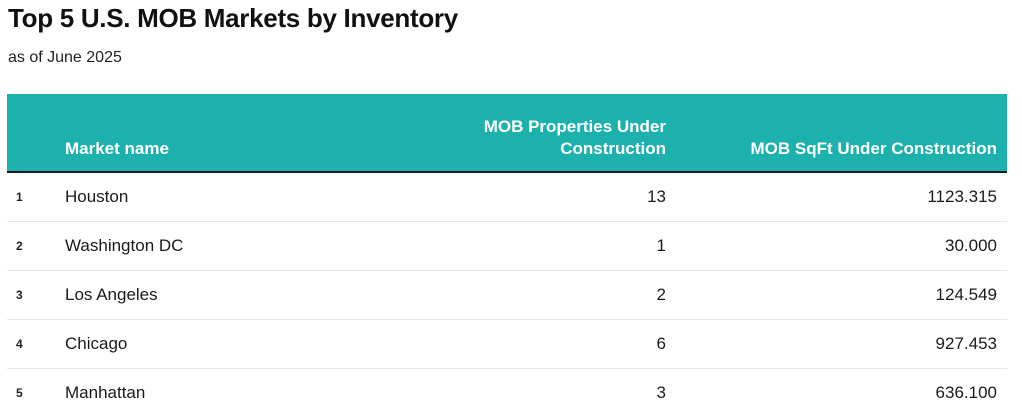 The width and height of the screenshot is (1022, 419). Describe the element at coordinates (233, 18) in the screenshot. I see `page-title: Top 5 U.S. MOB Markets by Inventory` at that location.